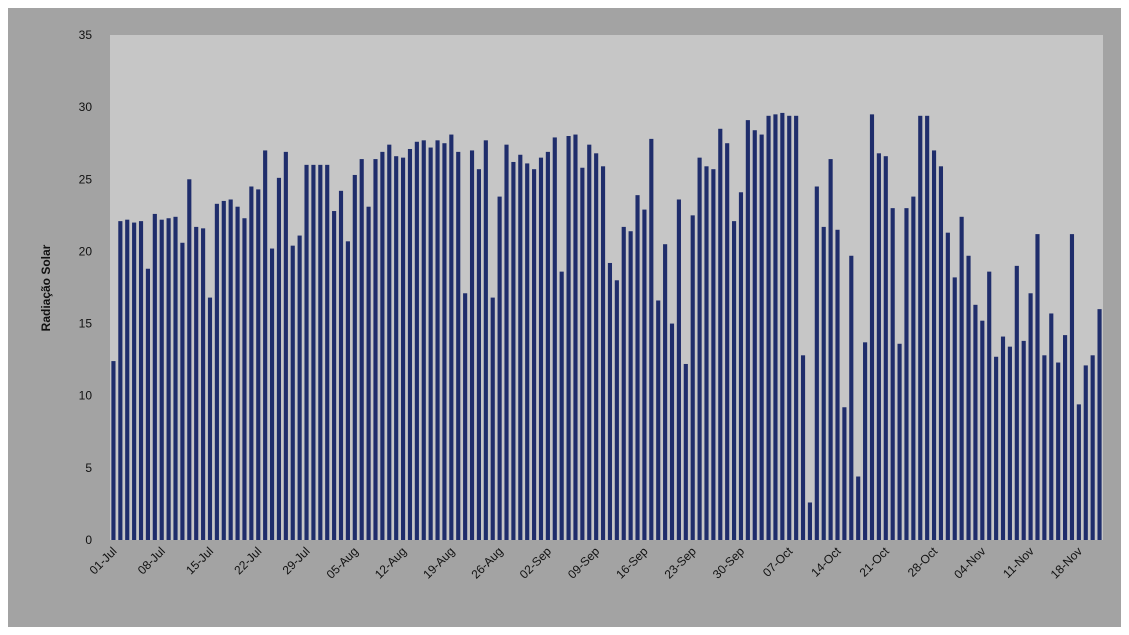 This screenshot has width=1129, height=635. I want to click on y-tick-label: 5, so click(88, 468).